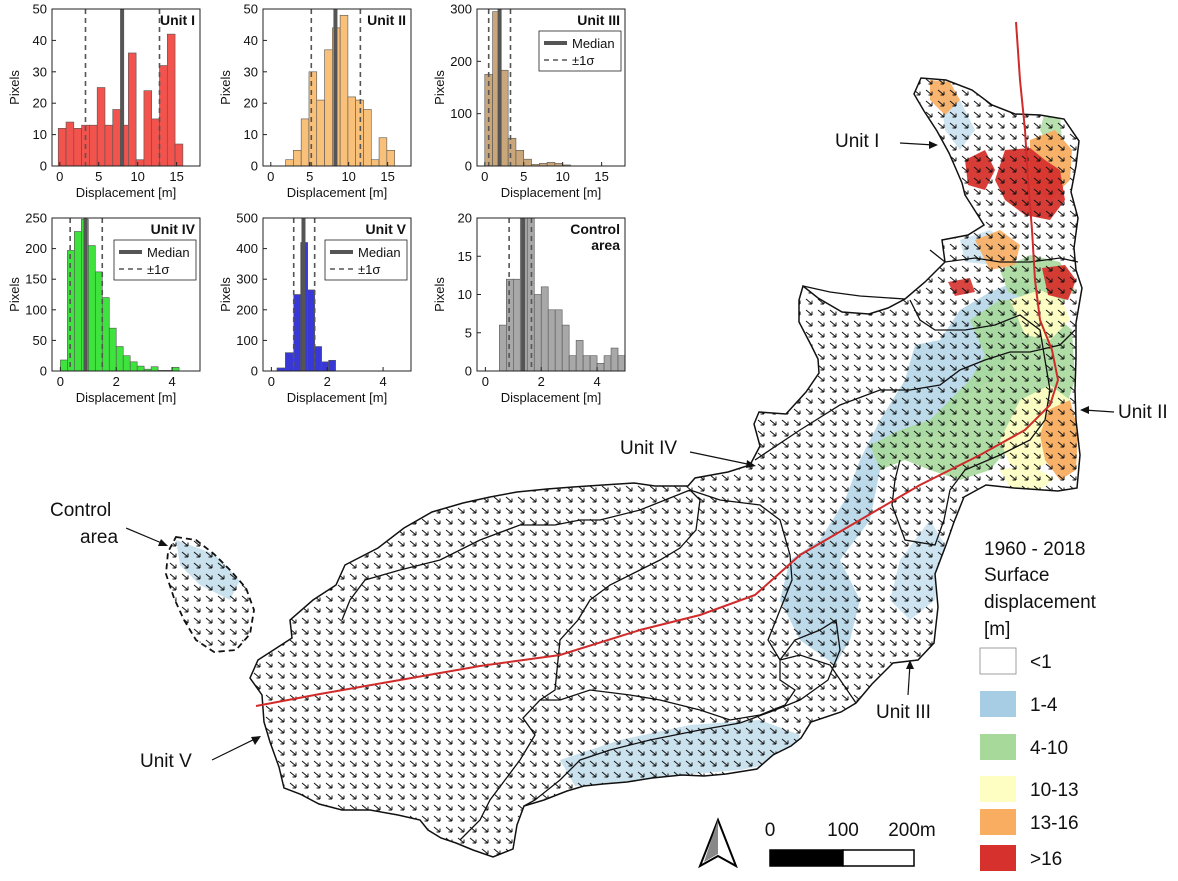 The image size is (1178, 881). I want to click on x-tick-label: 4, so click(171, 381).